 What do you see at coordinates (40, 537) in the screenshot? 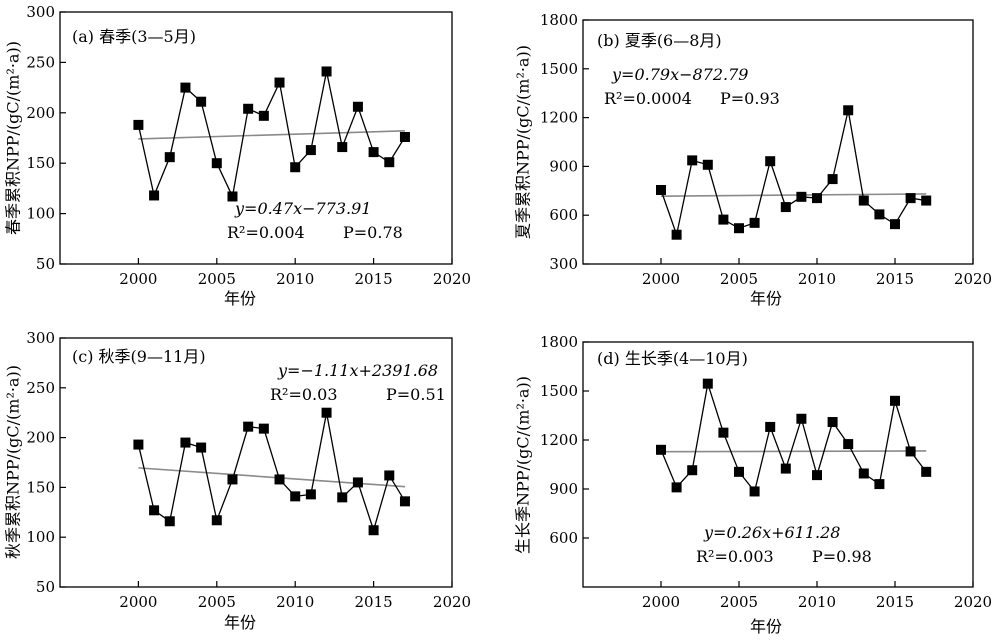
I see `y-tick-label: 100` at bounding box center [40, 537].